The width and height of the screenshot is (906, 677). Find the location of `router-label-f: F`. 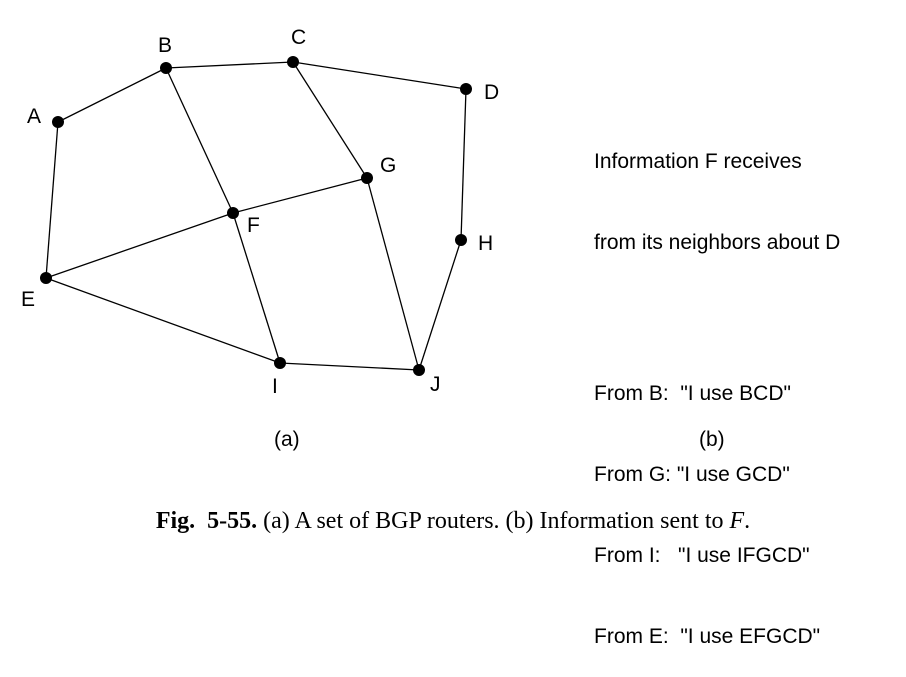

router-label-f: F is located at coordinates (253, 225).